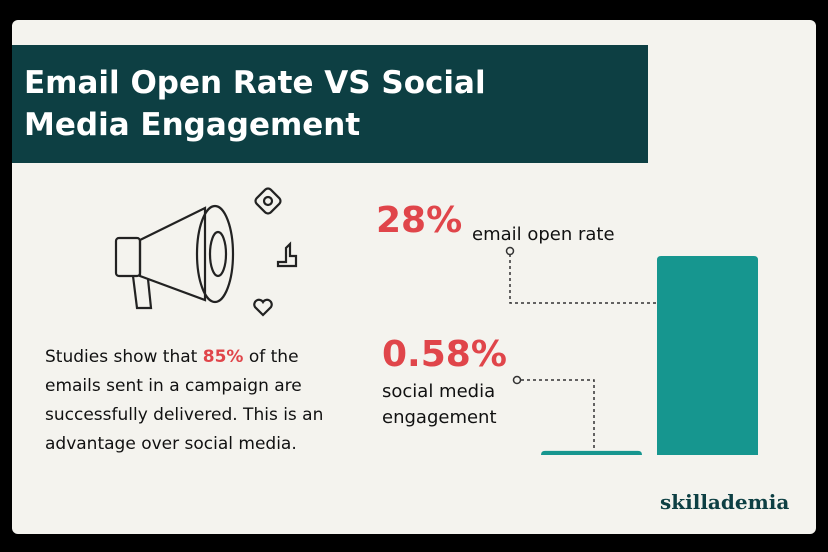 Image resolution: width=828 pixels, height=552 pixels. I want to click on category-label: email open rate, so click(543, 234).